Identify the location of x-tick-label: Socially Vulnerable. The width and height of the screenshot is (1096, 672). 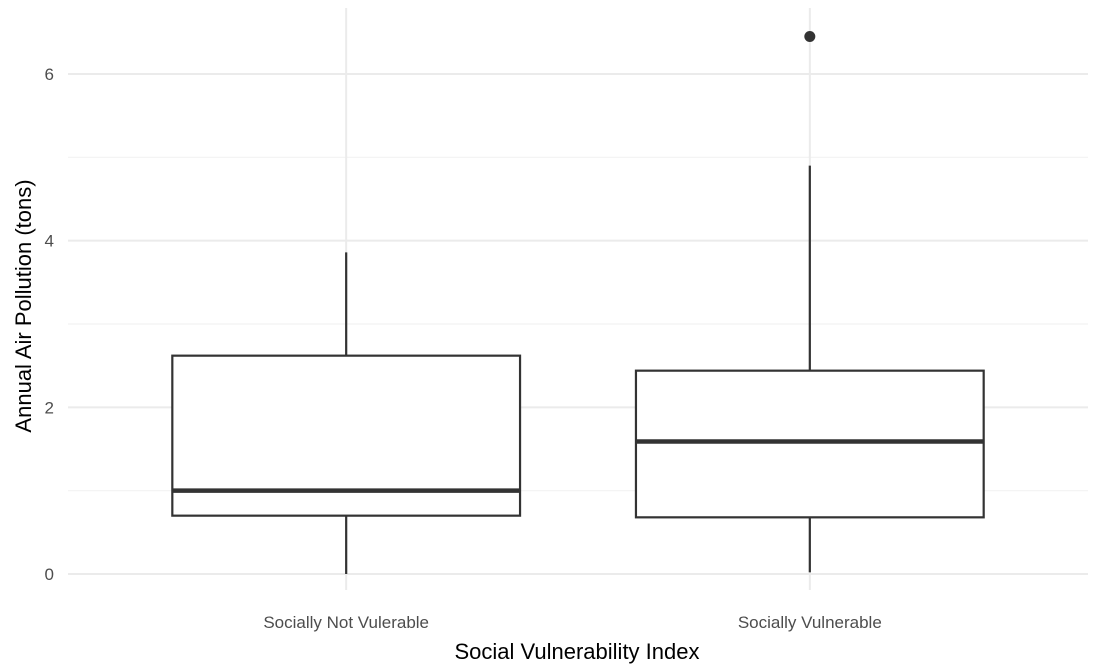
(810, 622).